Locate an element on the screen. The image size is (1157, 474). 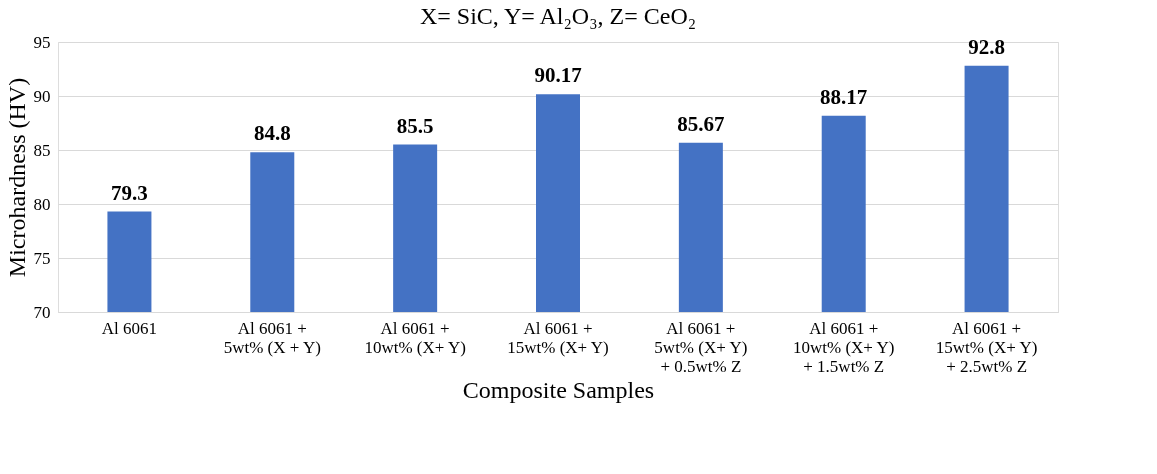
data-label: 84.8 is located at coordinates (272, 133).